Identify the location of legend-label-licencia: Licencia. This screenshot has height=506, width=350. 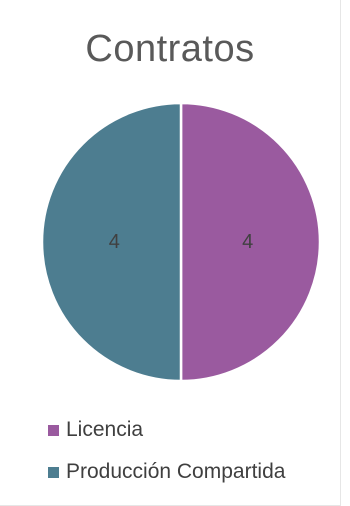
(105, 429).